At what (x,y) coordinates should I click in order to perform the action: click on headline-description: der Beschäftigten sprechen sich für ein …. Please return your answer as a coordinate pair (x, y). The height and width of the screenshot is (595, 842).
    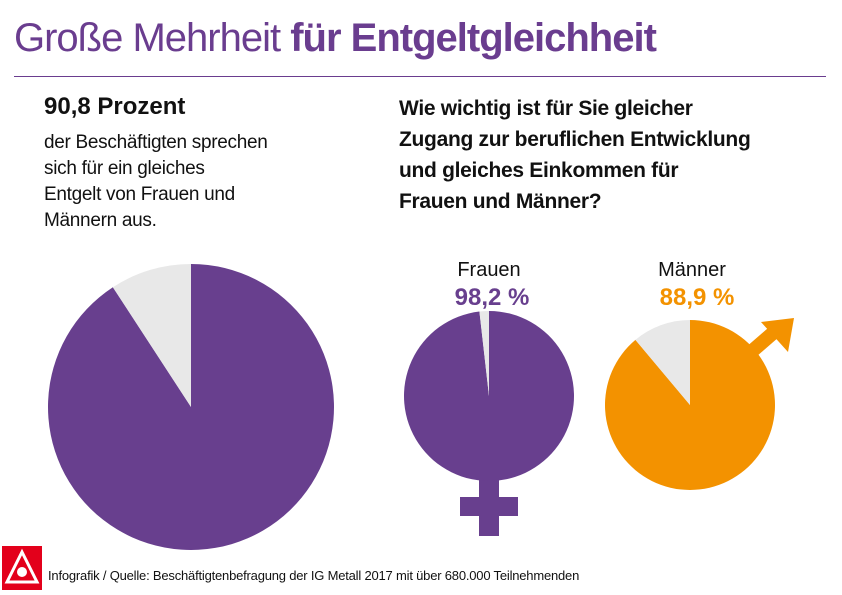
    Looking at the image, I should click on (184, 182).